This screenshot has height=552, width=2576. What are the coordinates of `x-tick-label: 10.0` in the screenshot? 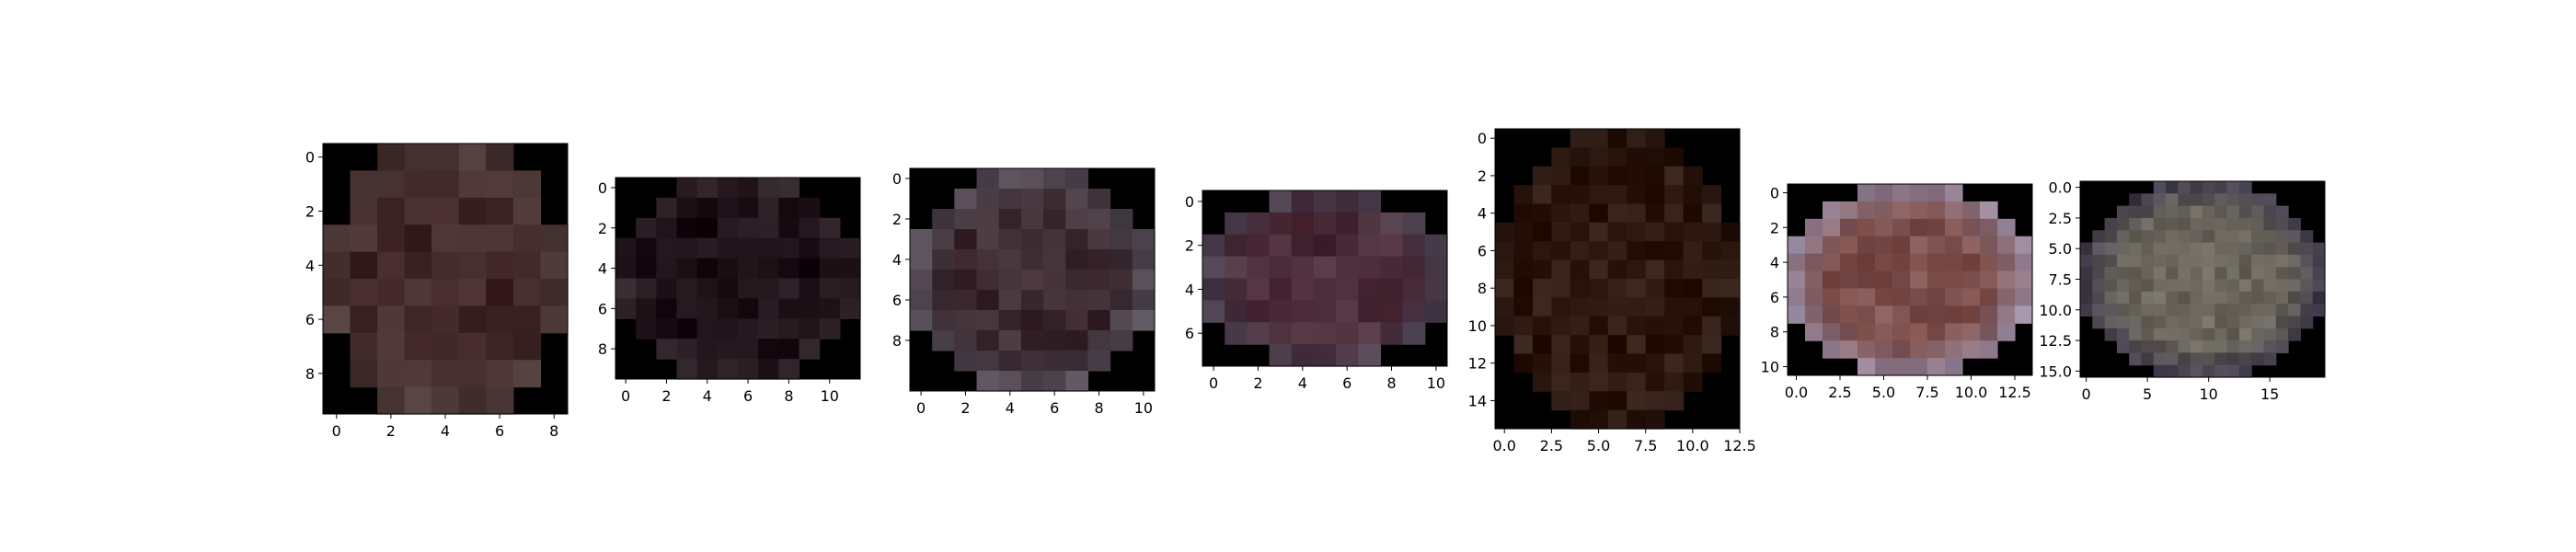 It's located at (1971, 392).